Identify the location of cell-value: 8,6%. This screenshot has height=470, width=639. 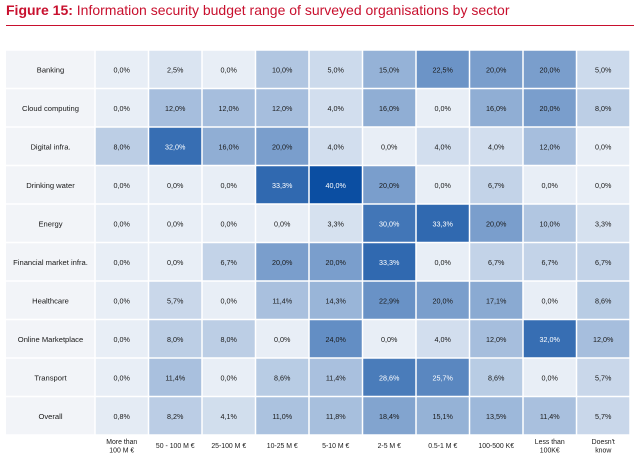
(282, 377).